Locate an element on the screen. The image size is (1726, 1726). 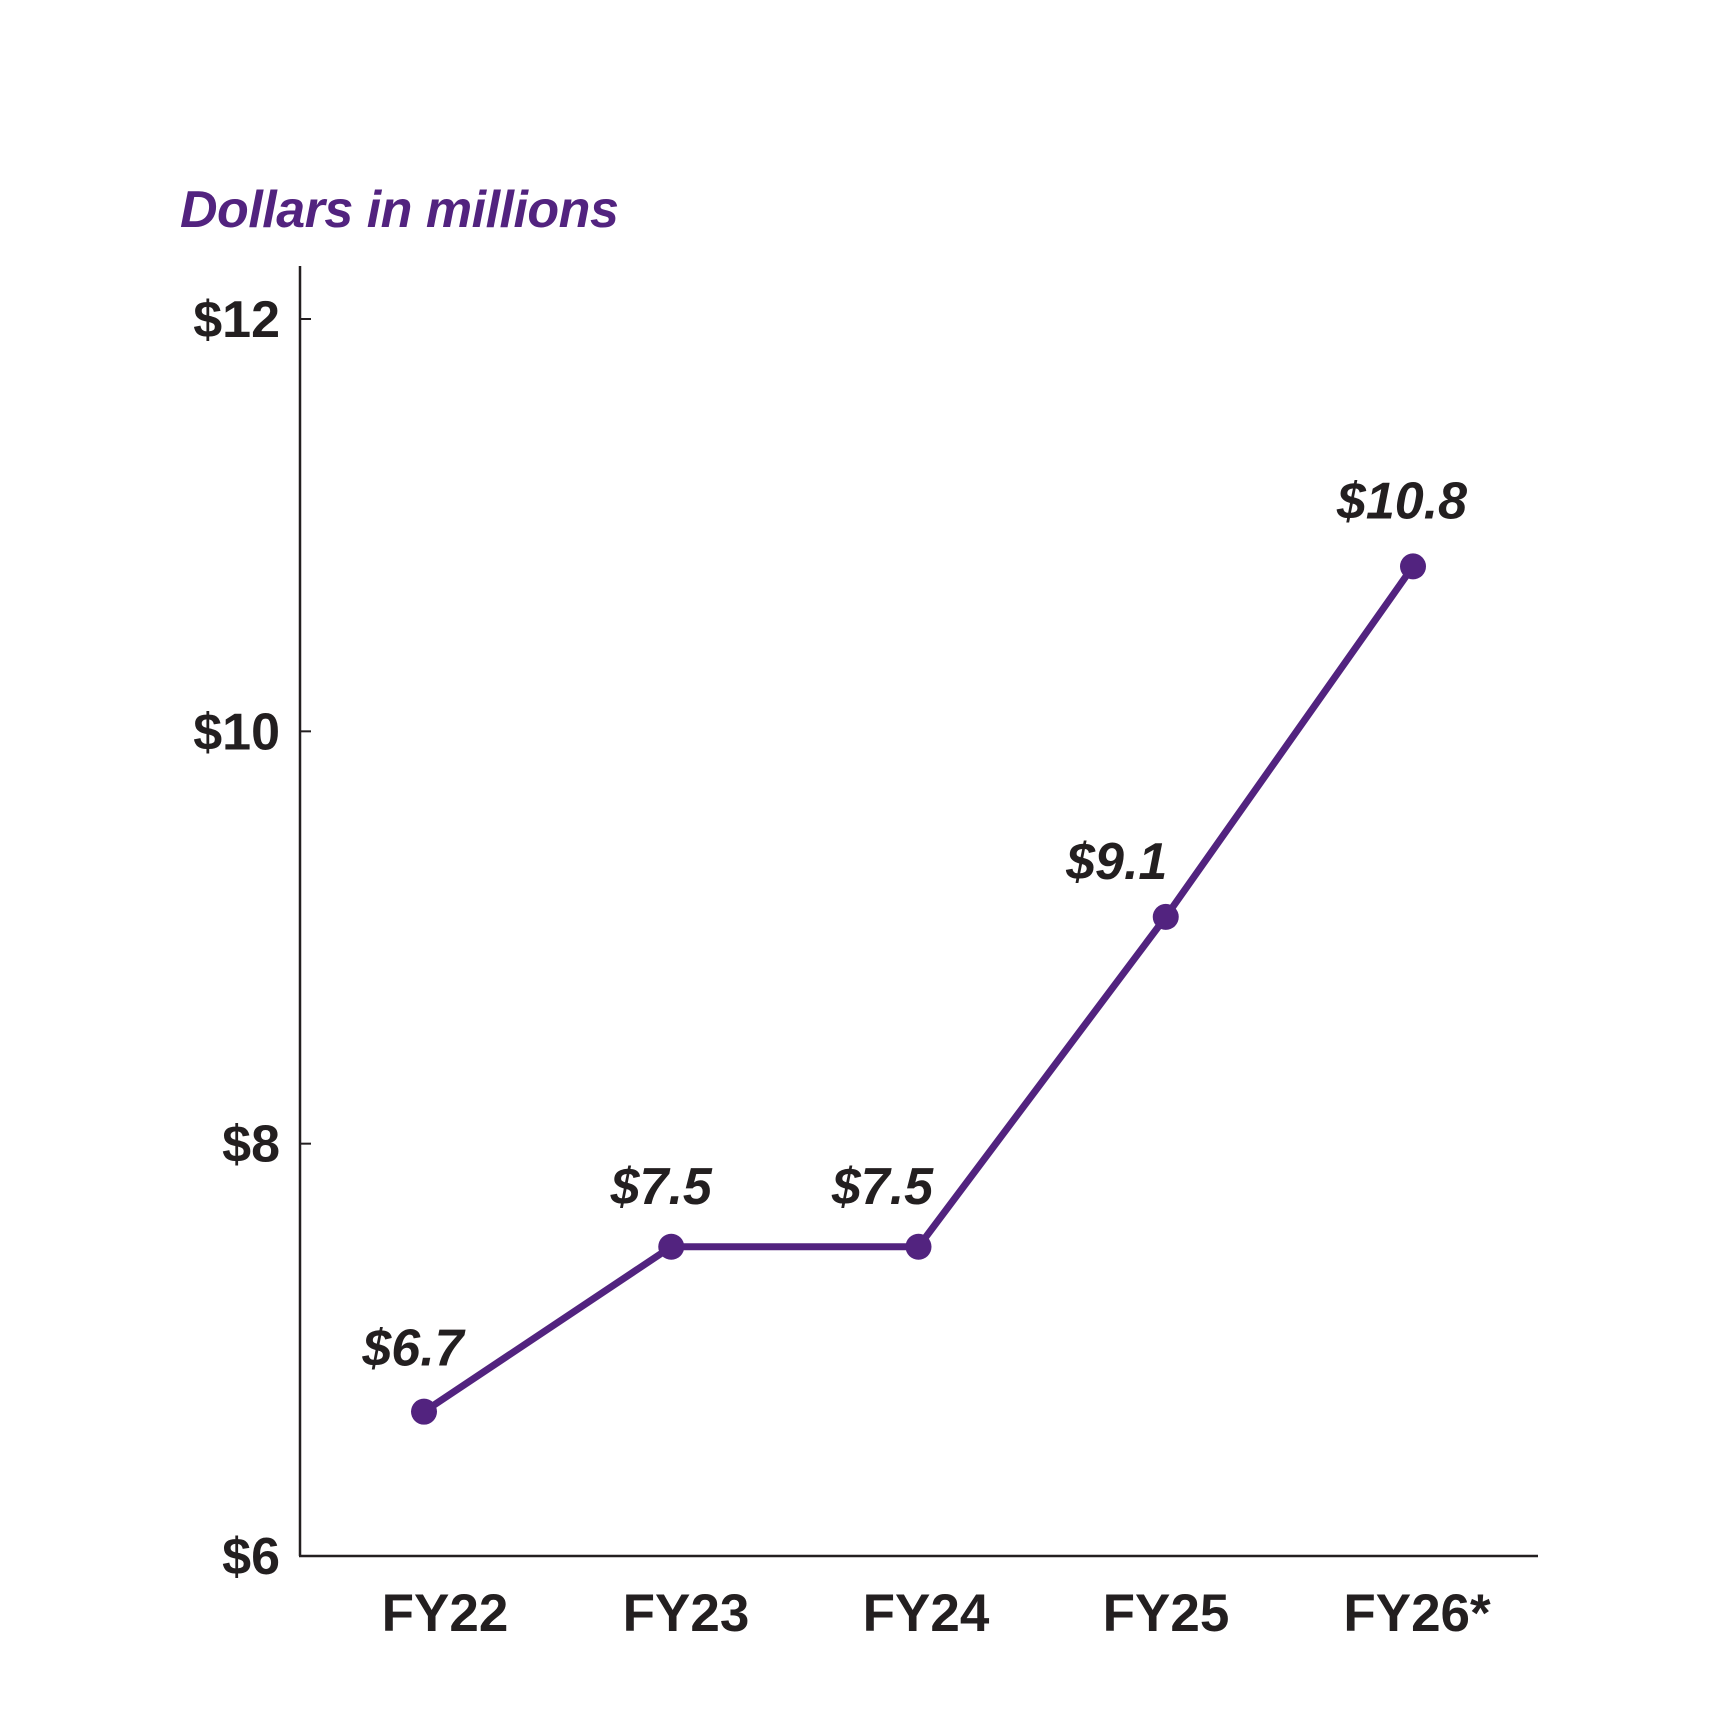
x-tick-label: FY26* is located at coordinates (1417, 1613).